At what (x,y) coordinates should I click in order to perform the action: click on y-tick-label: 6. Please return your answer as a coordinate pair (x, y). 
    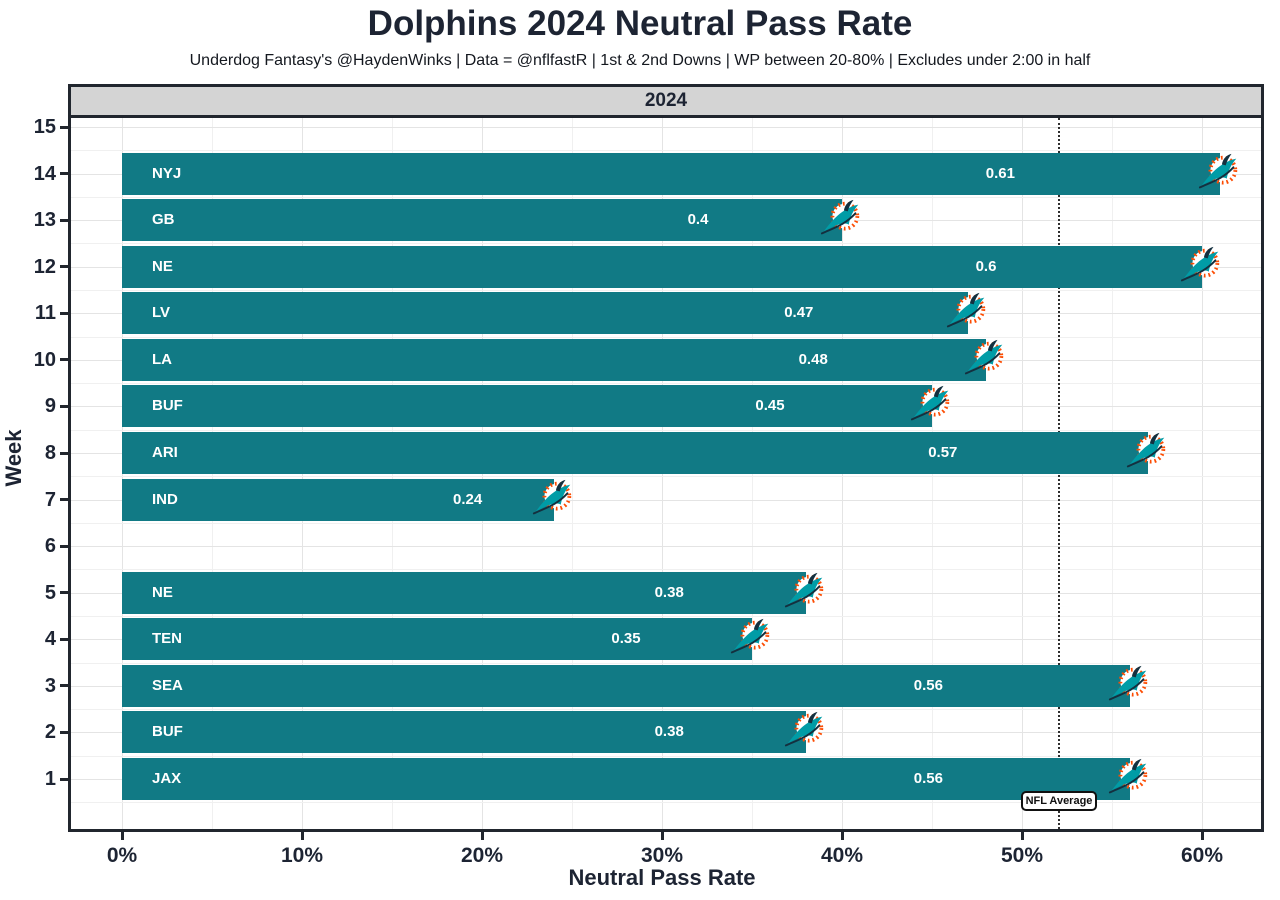
    Looking at the image, I should click on (50, 546).